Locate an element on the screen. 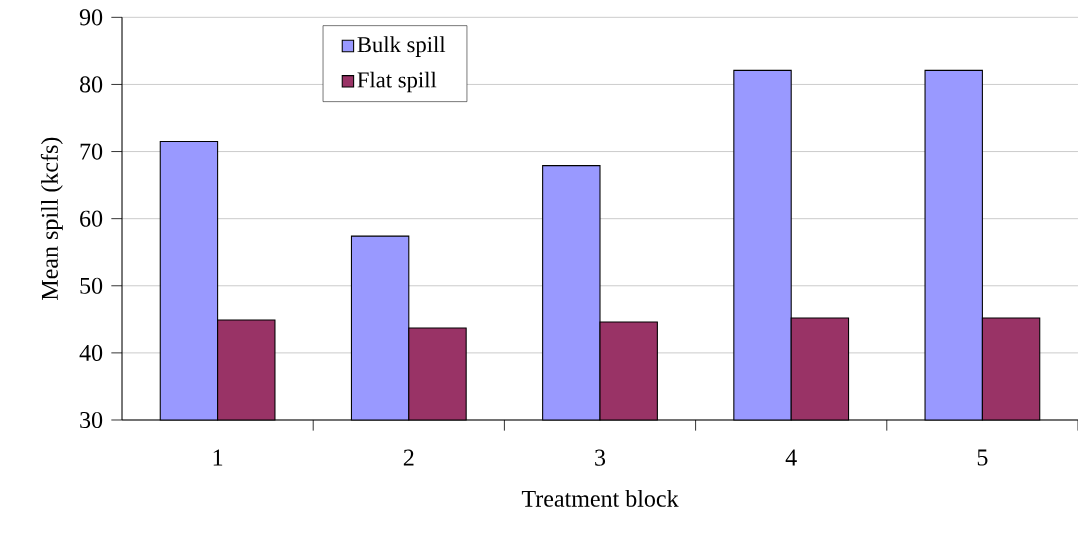 The image size is (1078, 535). legend-label: Flat spill is located at coordinates (397, 82).